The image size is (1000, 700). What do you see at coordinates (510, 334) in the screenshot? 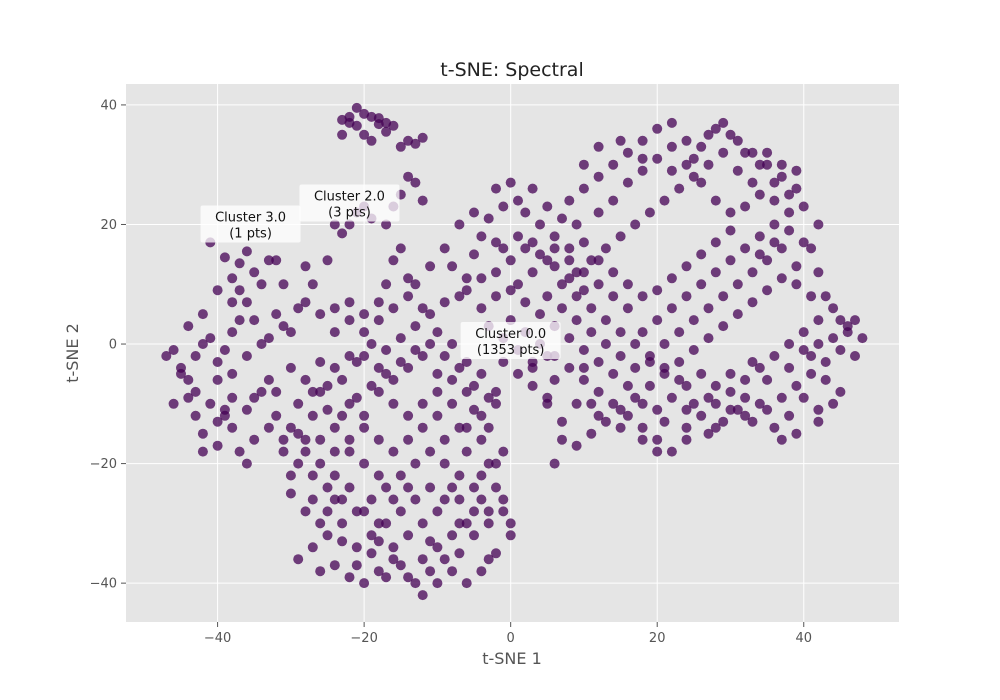
I see `annotation-line1: Cluster 0.0` at bounding box center [510, 334].